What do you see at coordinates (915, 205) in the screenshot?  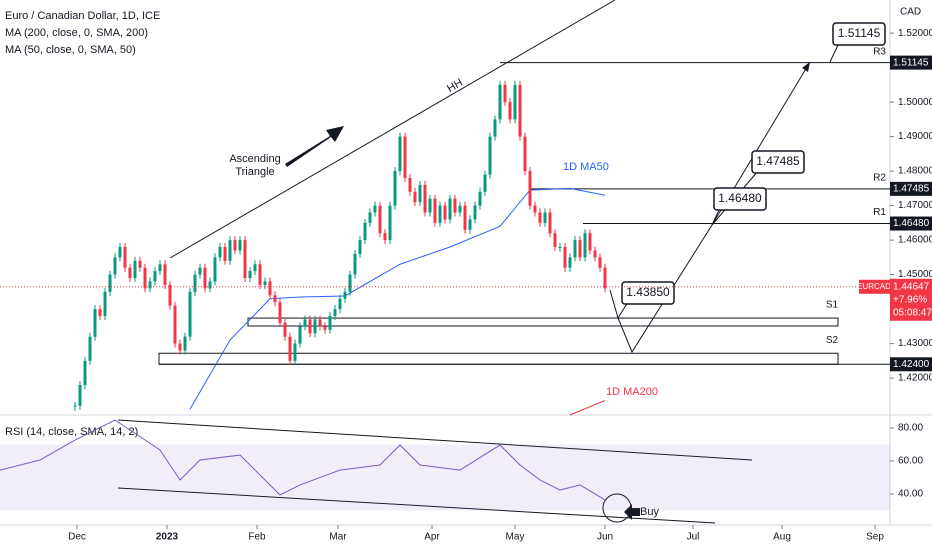 I see `y-tick-label: 1.47000` at bounding box center [915, 205].